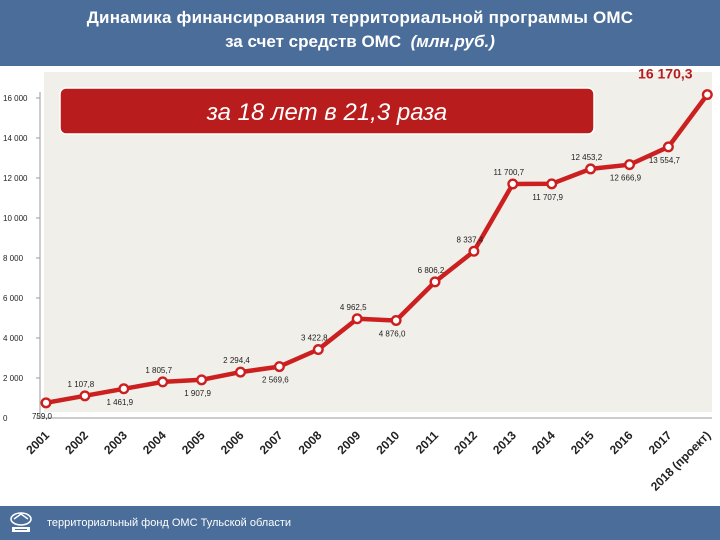  I want to click on y-tick-label: 16 000, so click(15, 98).